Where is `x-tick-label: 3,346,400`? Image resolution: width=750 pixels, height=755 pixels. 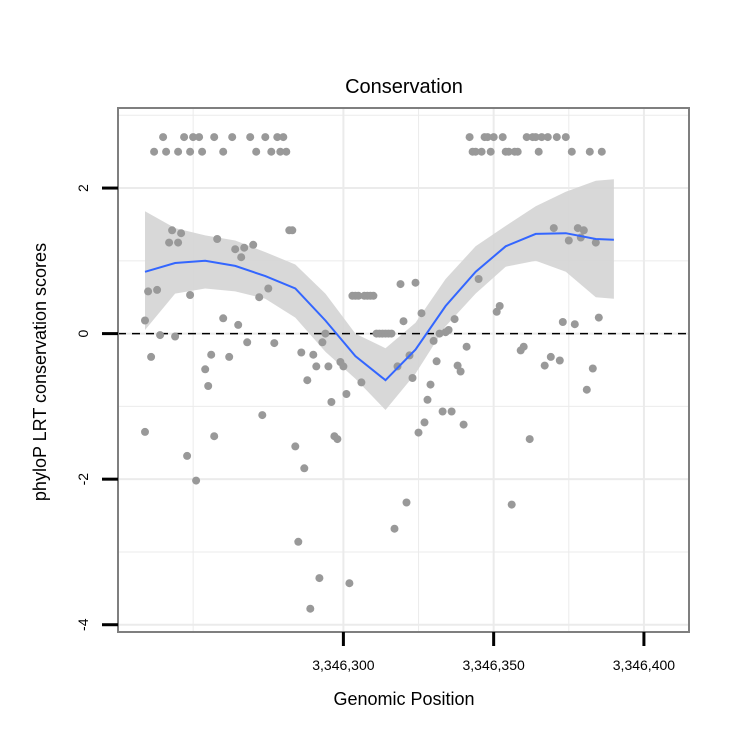 x-tick-label: 3,346,400 is located at coordinates (644, 665).